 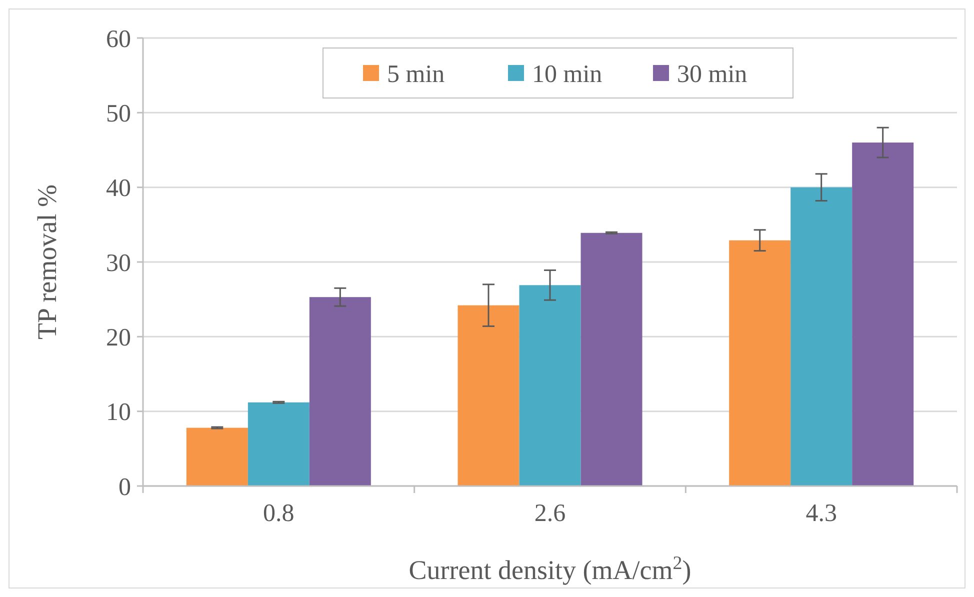 What do you see at coordinates (550, 568) in the screenshot?
I see `x-axis-title: Current density (mA/cm$^{2}$)` at bounding box center [550, 568].